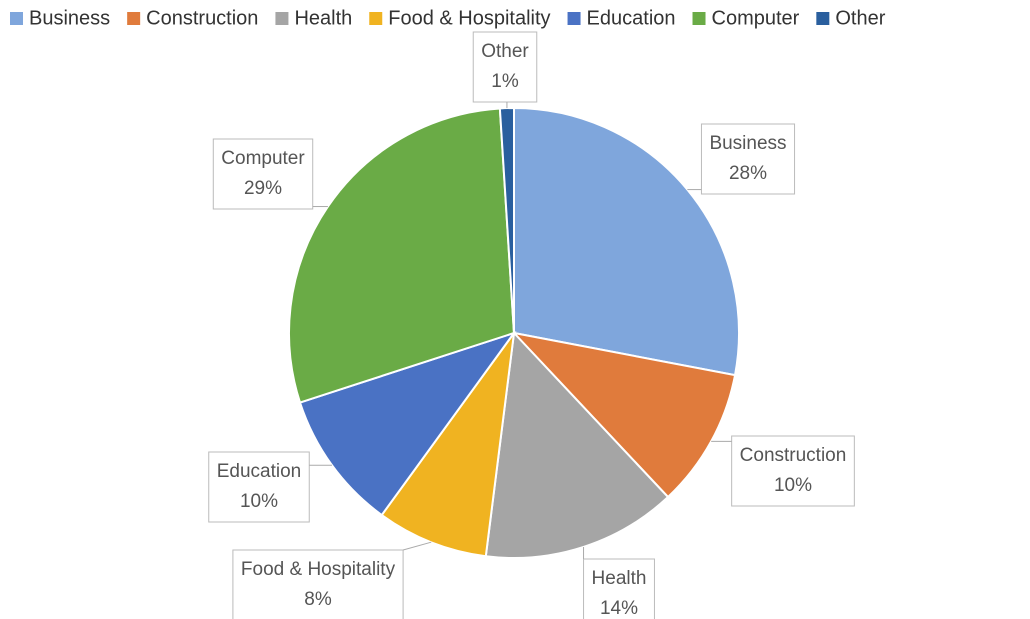 The image size is (1030, 619). I want to click on legend-label: Computer, so click(756, 18).